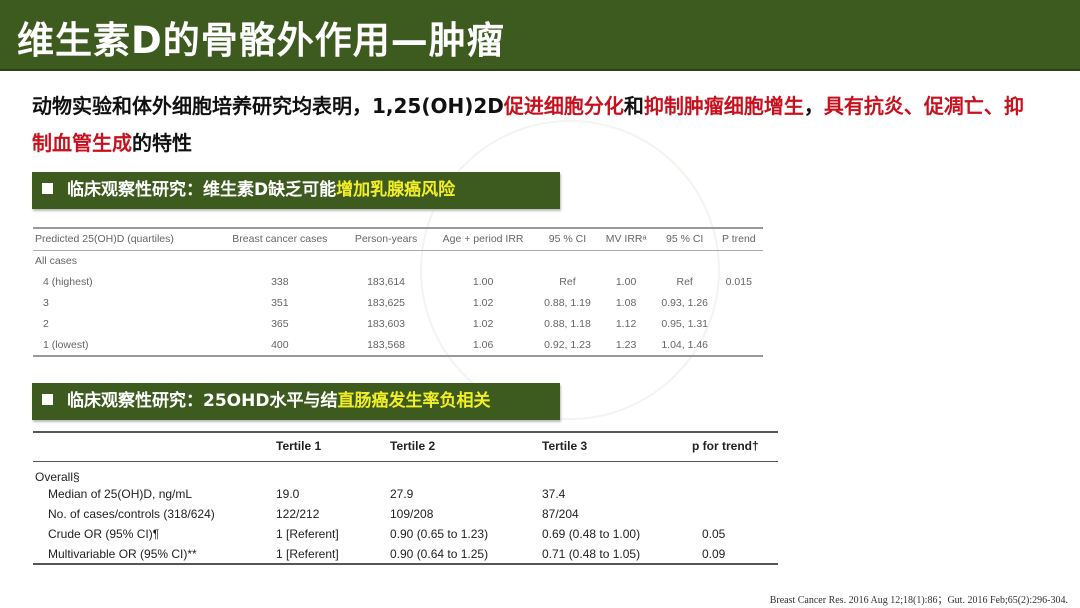  I want to click on table-cell: 0.88, 1.19, so click(567, 303).